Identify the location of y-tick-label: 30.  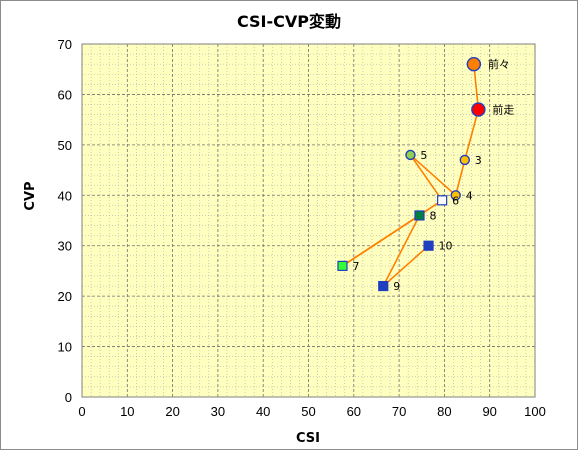
(65, 246).